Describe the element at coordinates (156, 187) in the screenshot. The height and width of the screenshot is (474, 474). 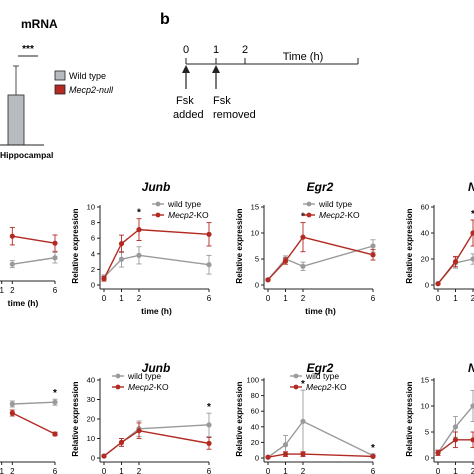
I see `chart-title: Junb` at that location.